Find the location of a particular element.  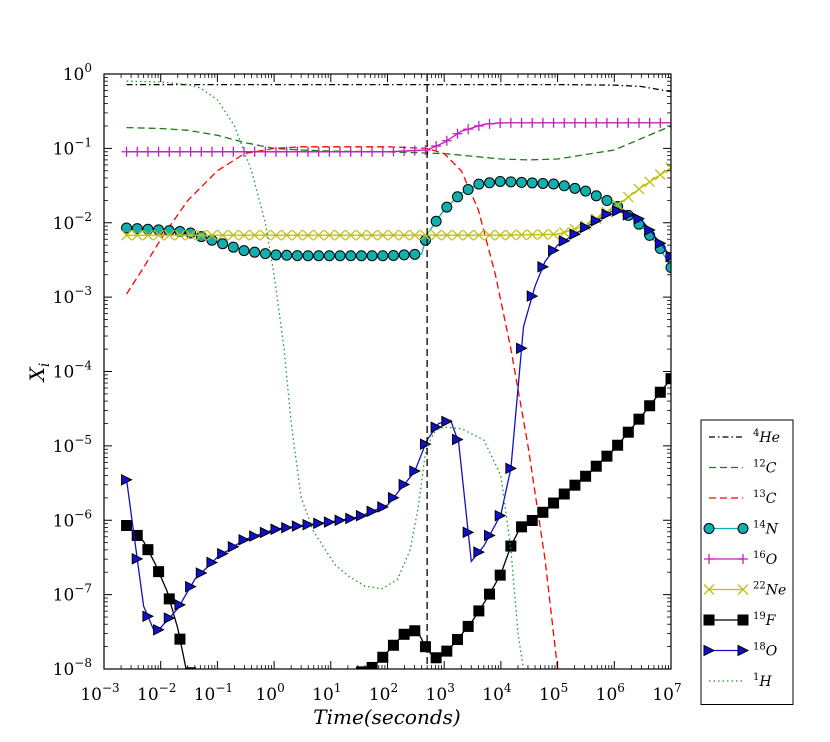

legend-label: 12C is located at coordinates (765, 468).